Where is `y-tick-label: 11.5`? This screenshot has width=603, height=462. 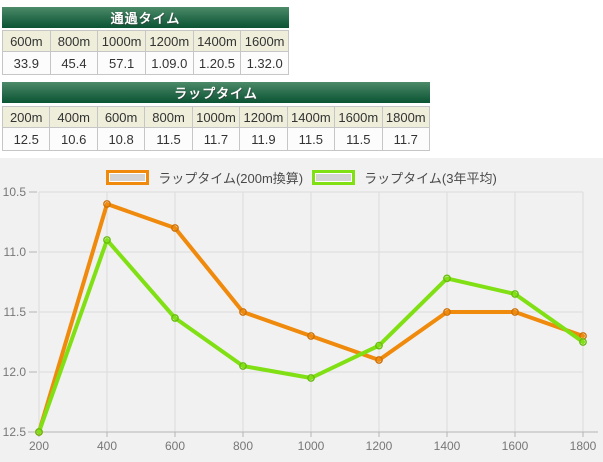 y-tick-label: 11.5 is located at coordinates (15, 312).